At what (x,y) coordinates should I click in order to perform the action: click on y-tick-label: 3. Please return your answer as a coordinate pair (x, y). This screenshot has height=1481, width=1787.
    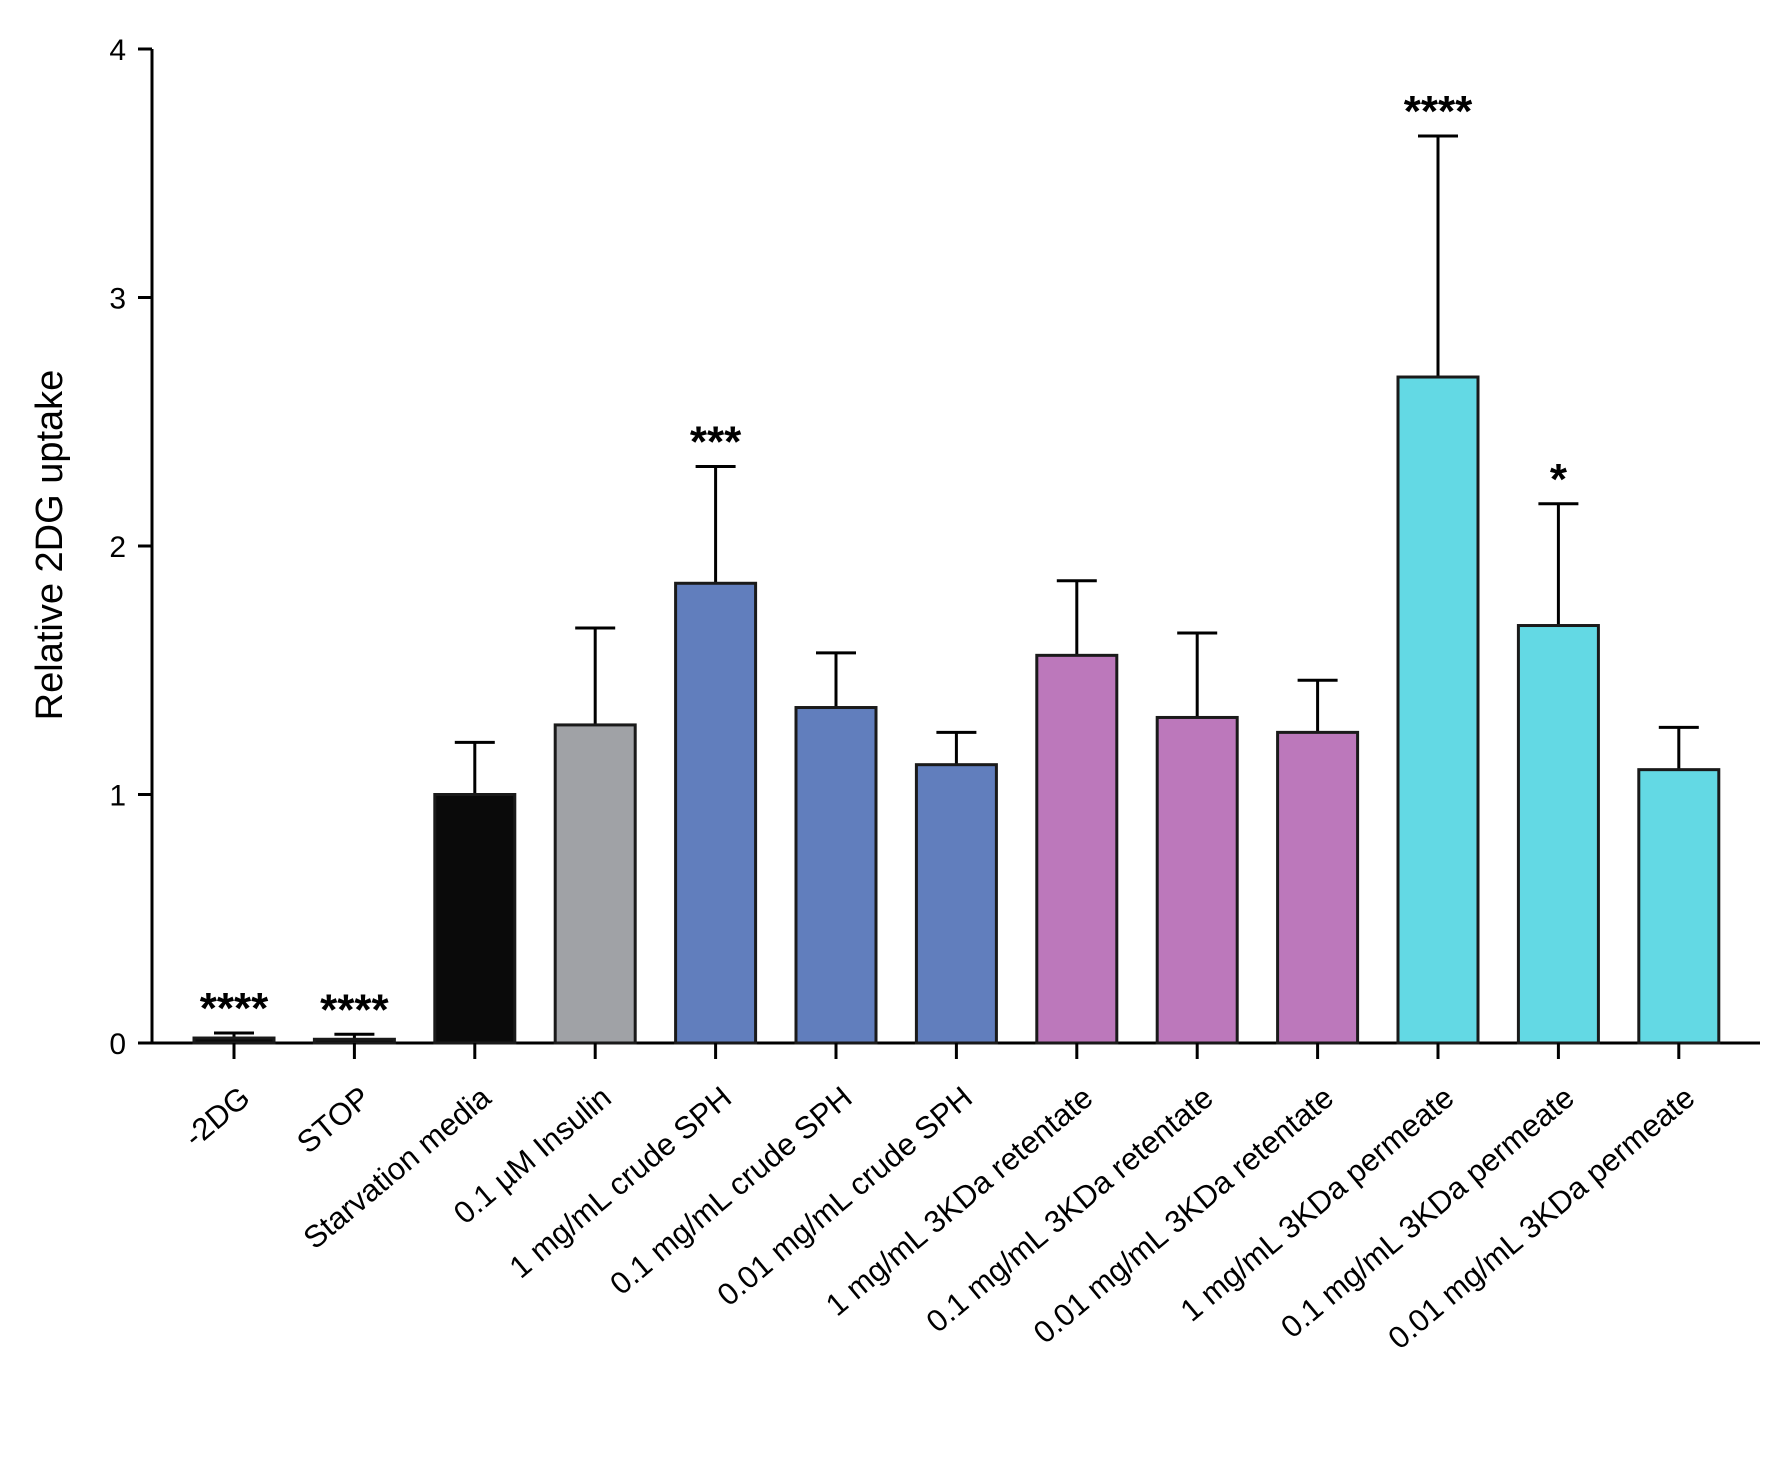
    Looking at the image, I should click on (117, 299).